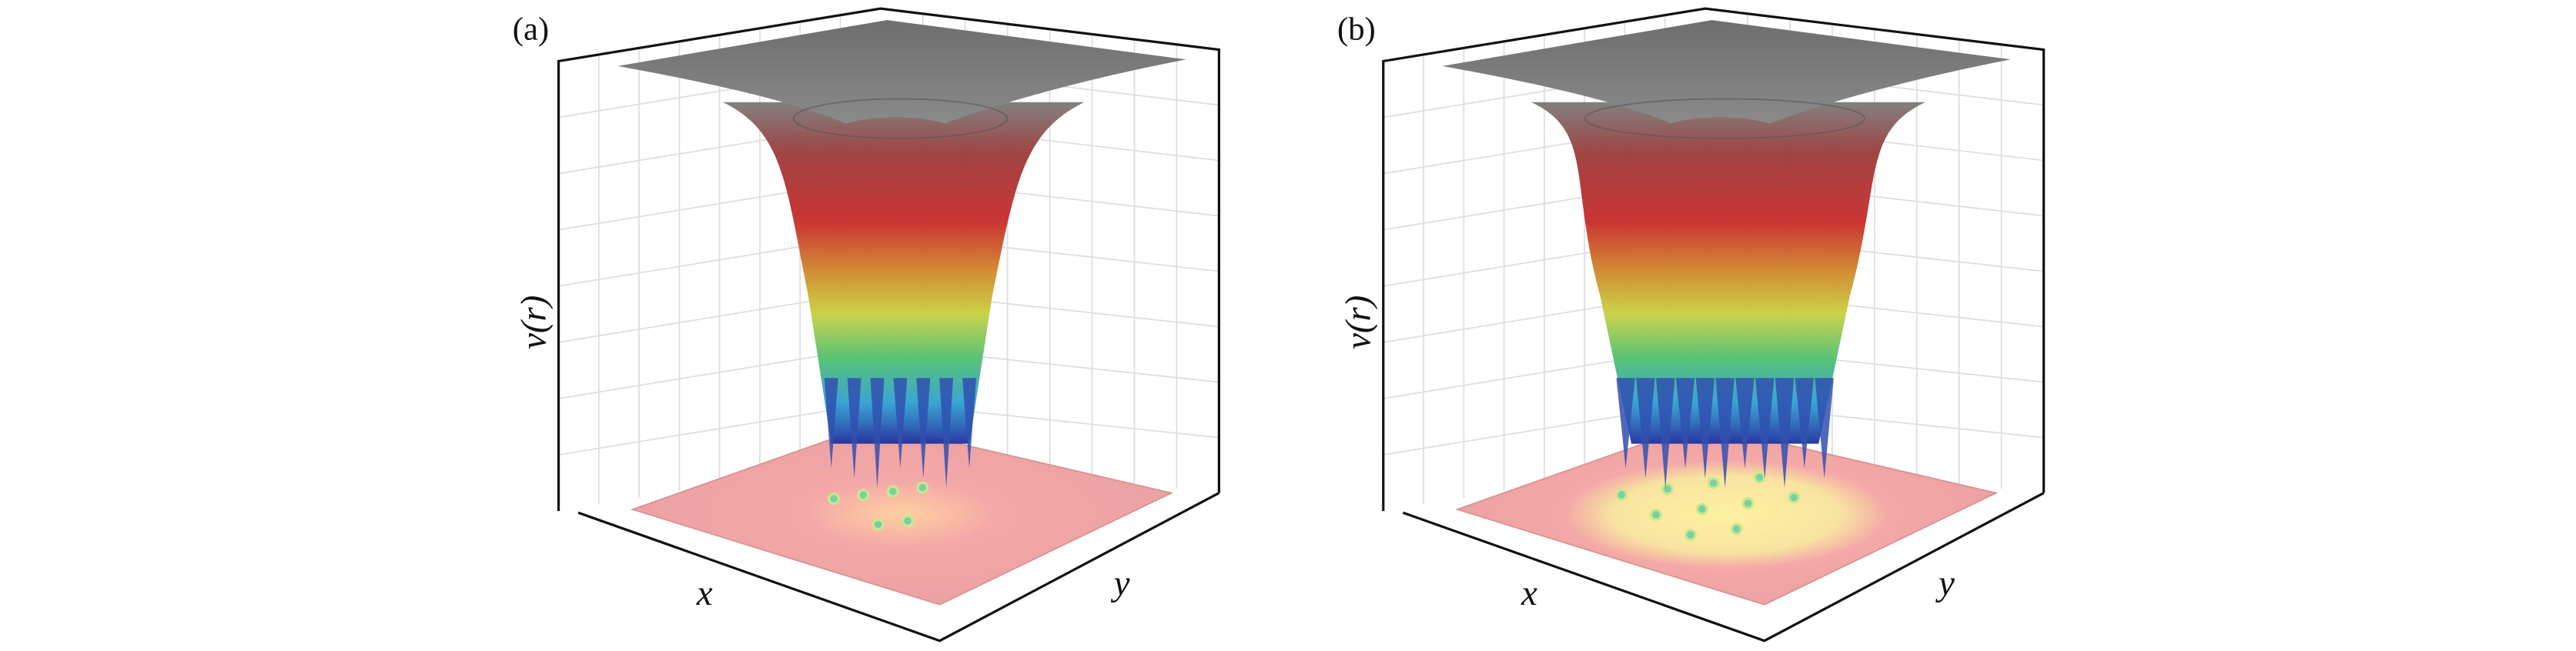  I want to click on panel-label: (b), so click(1356, 30).